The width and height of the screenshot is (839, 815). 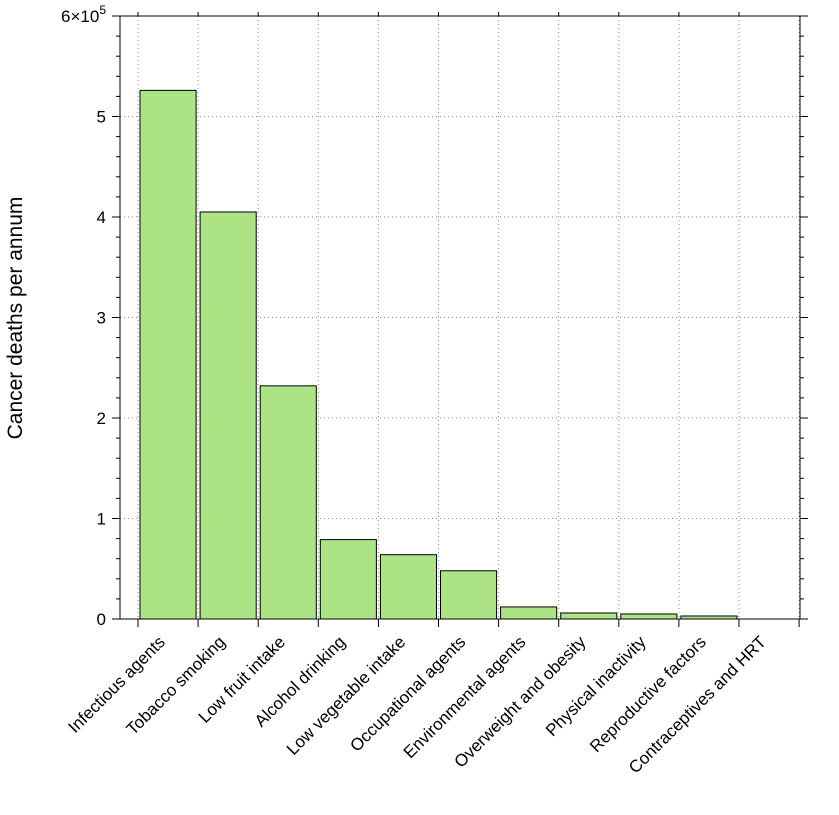 What do you see at coordinates (101, 318) in the screenshot?
I see `y-tick-label: 3` at bounding box center [101, 318].